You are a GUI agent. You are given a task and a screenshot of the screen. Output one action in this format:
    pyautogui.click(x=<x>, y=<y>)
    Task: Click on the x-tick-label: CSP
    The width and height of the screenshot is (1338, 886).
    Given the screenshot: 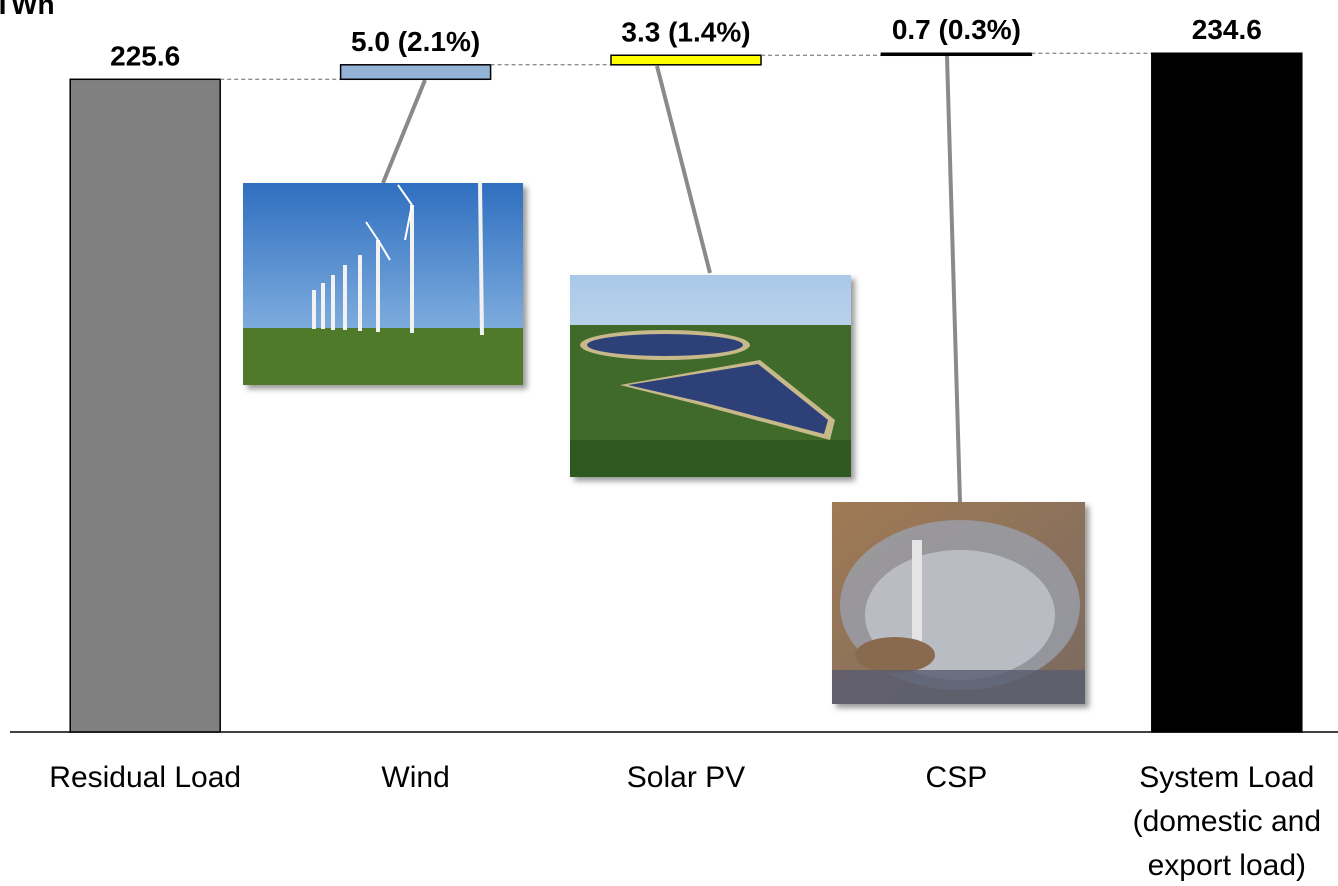 What is the action you would take?
    pyautogui.click(x=956, y=777)
    